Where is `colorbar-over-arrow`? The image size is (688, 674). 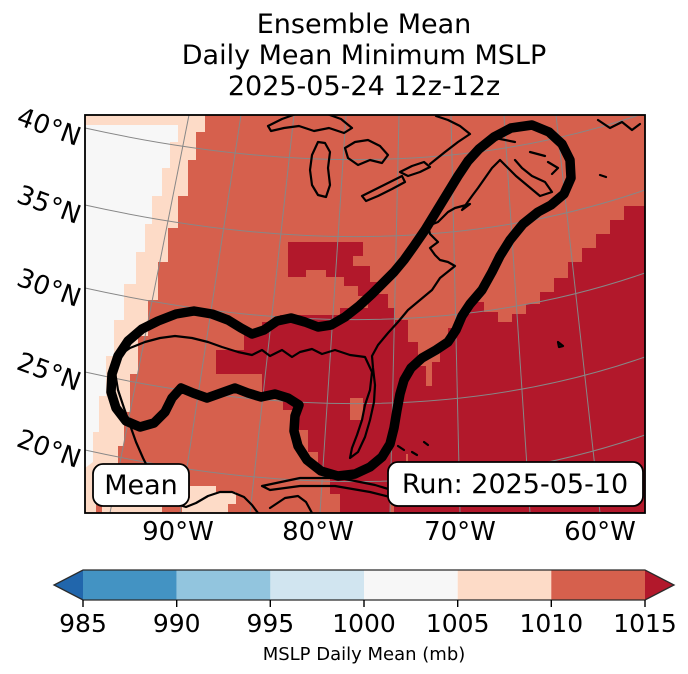 colorbar-over-arrow is located at coordinates (659, 585).